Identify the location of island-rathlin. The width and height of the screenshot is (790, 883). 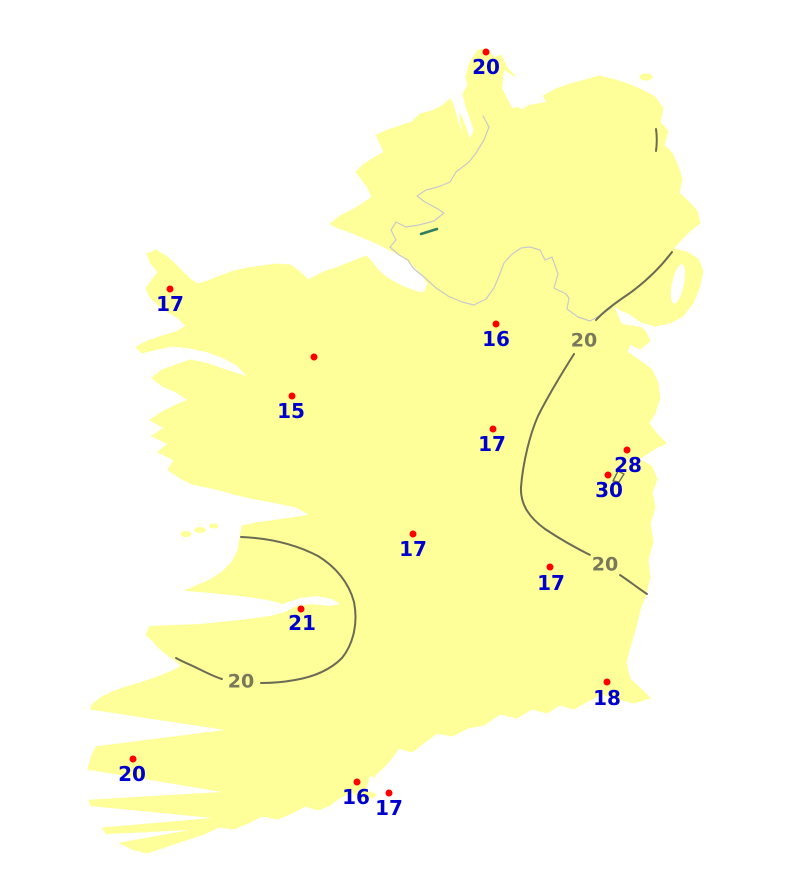
(646, 77).